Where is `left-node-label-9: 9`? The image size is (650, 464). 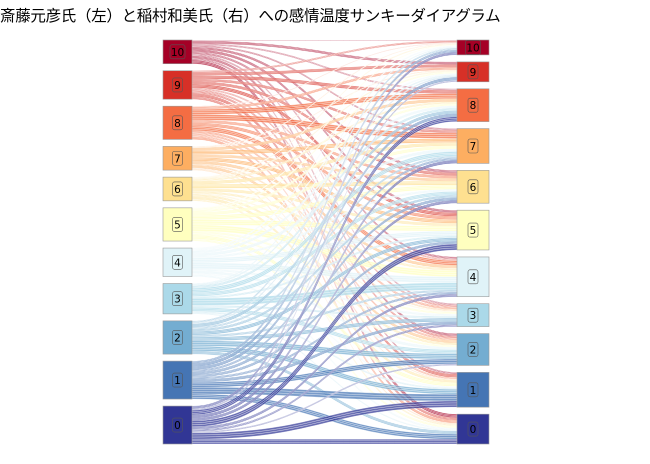
left-node-label-9: 9 is located at coordinates (177, 86).